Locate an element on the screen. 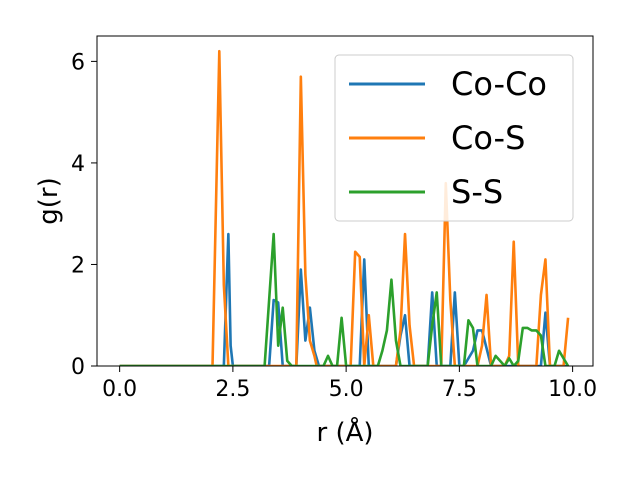  x-tick-label: 2.5 is located at coordinates (232, 389).